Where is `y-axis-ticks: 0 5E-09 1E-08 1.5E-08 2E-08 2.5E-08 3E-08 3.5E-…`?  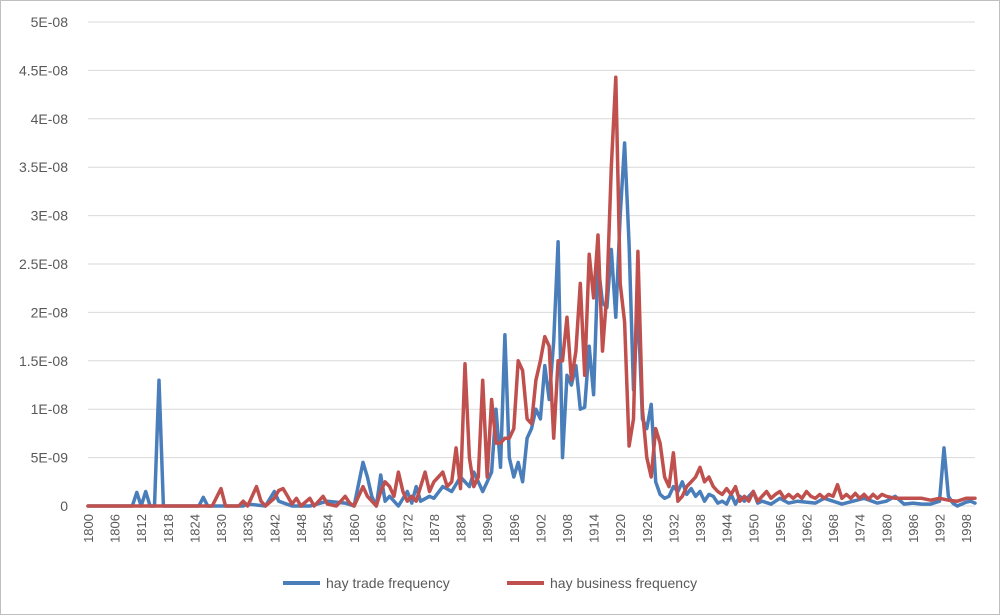
y-axis-ticks: 0 5E-09 1E-08 1.5E-08 2E-08 2.5E-08 3E-08 3.5E-… is located at coordinates (43, 264).